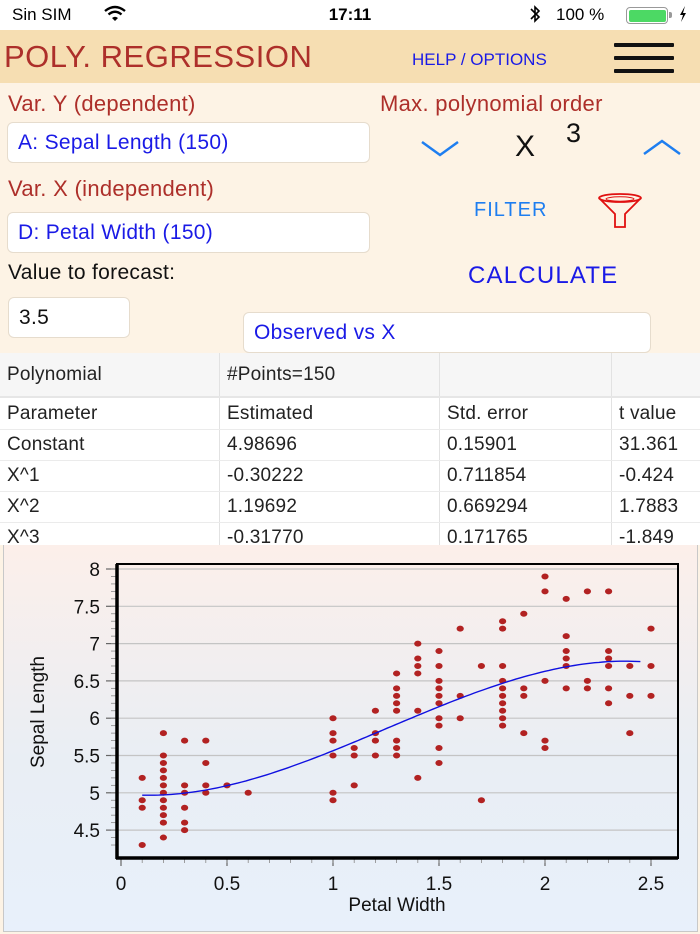 Image resolution: width=700 pixels, height=934 pixels. What do you see at coordinates (92, 272) in the screenshot?
I see `forecast-label: Value to forecast:` at bounding box center [92, 272].